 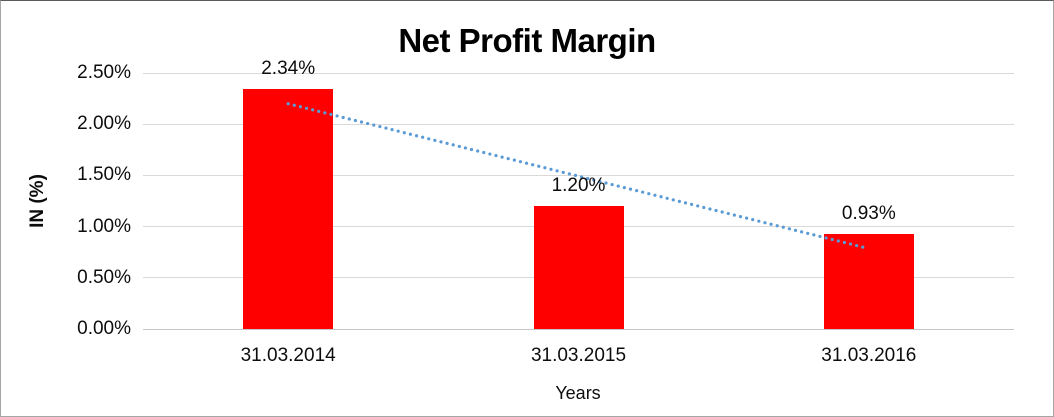 I want to click on x-category-label: 31.03.2015, so click(x=578, y=355).